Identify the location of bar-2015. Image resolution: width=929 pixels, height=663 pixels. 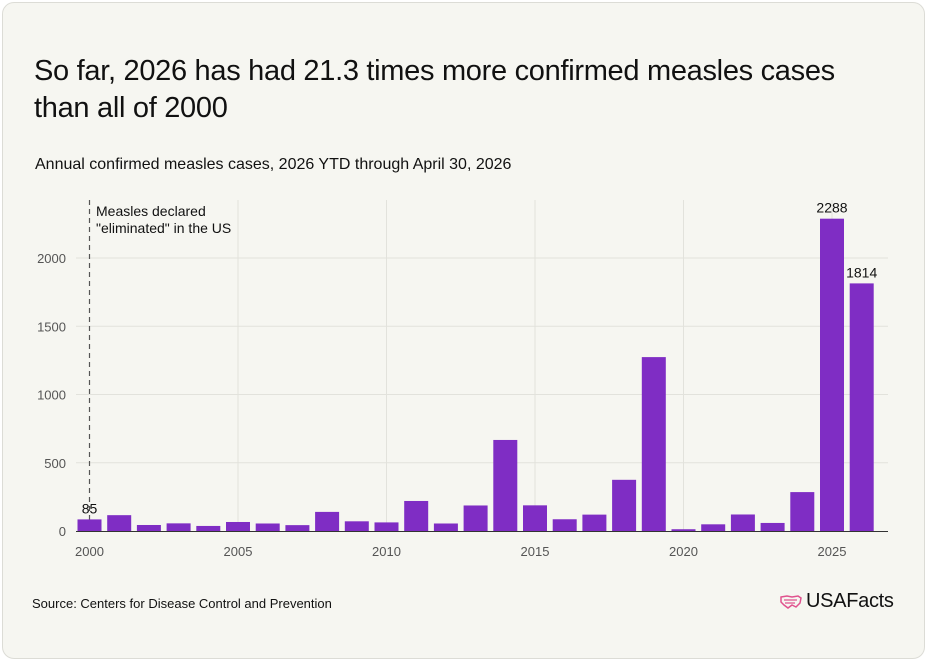
(535, 518).